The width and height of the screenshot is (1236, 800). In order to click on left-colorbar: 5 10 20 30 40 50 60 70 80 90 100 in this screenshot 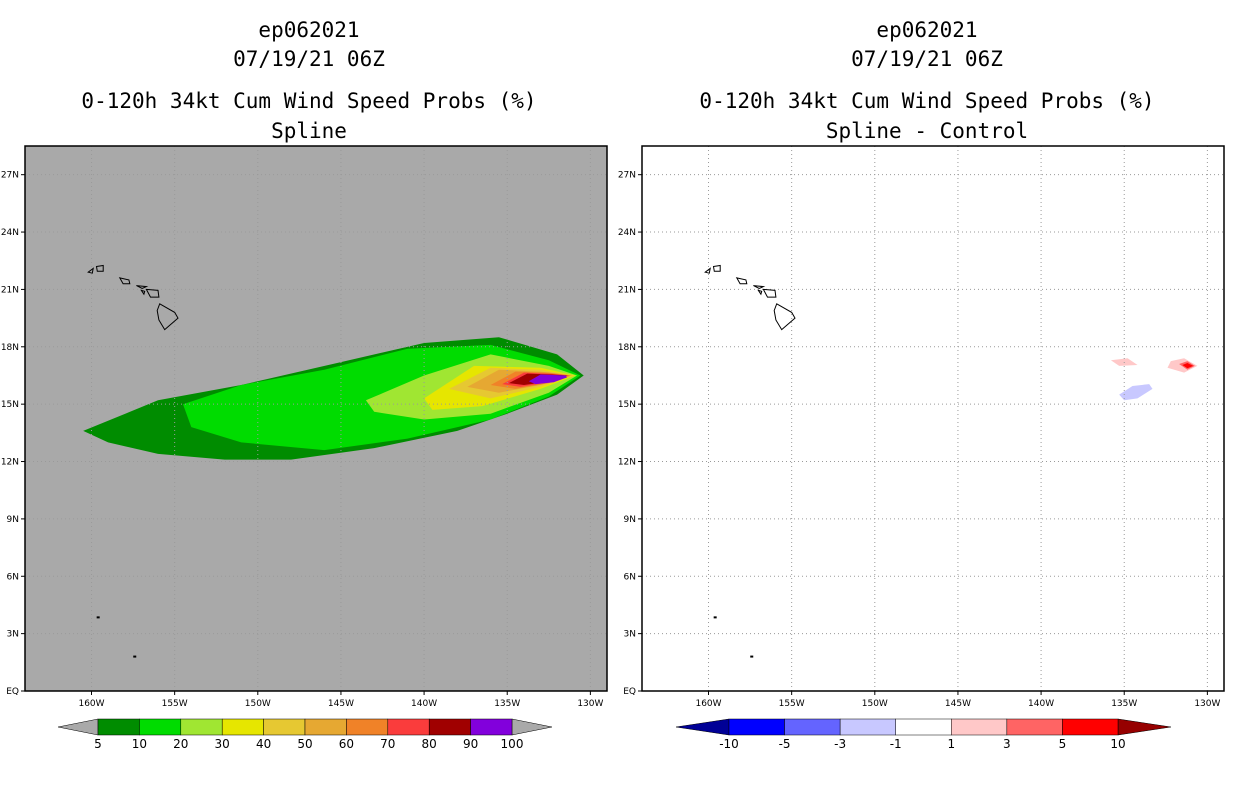, I will do `click(305, 734)`.